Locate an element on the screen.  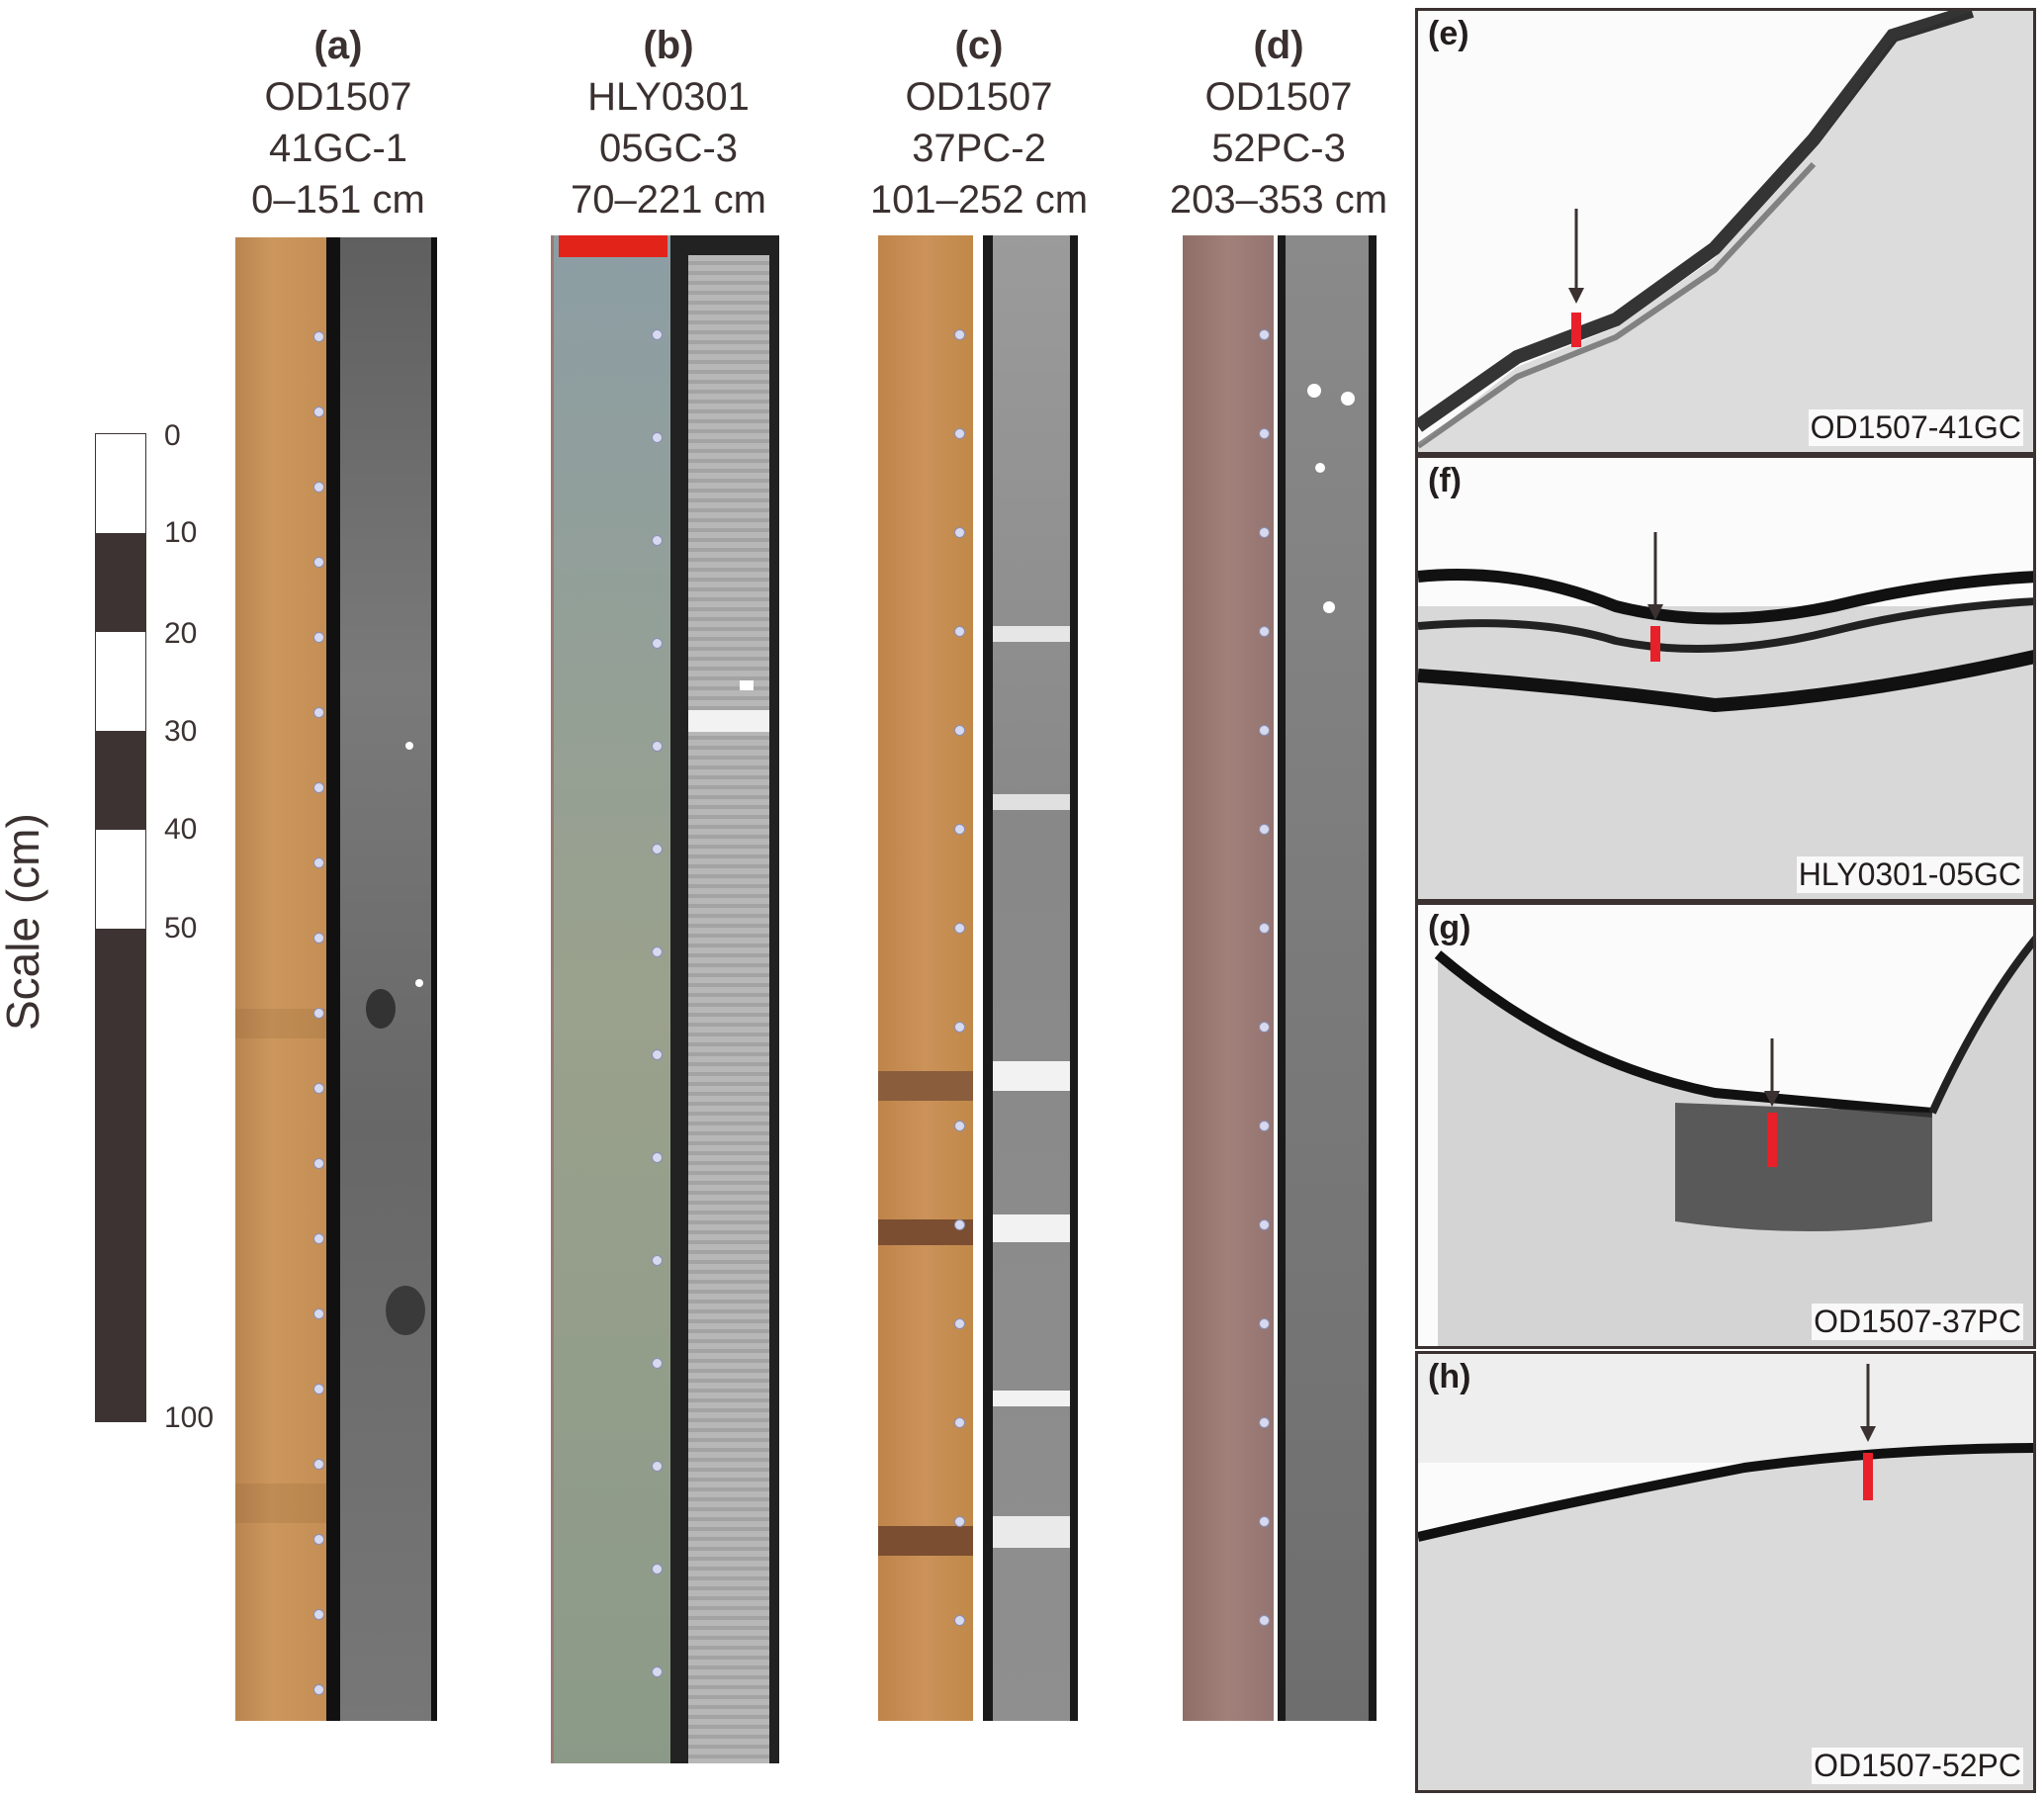
profile-panel-e: (e) OD1507-41GC is located at coordinates (1725, 231).